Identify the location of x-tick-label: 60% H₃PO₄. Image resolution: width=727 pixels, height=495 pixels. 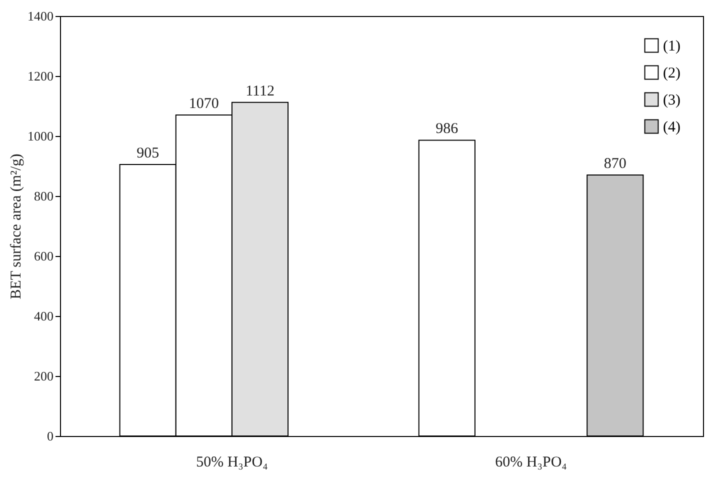
(531, 462).